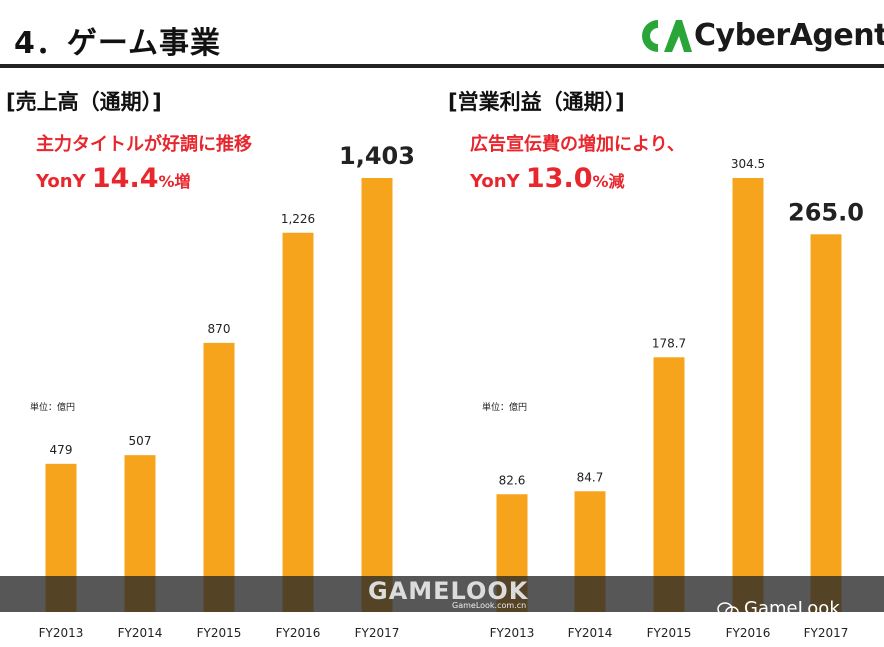 The image size is (884, 647). I want to click on watermark-wechat: GameLook, so click(792, 608).